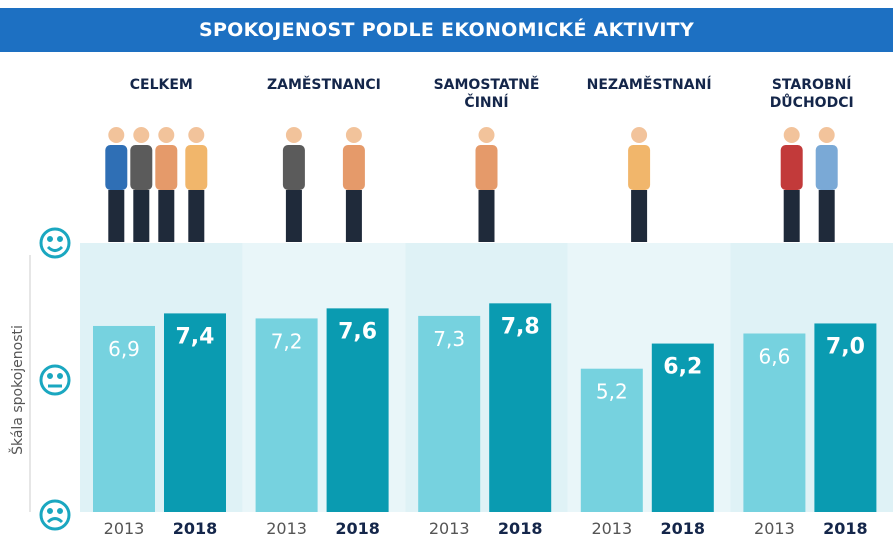 Image resolution: width=893 pixels, height=537 pixels. I want to click on value-label: 6,6, so click(774, 357).